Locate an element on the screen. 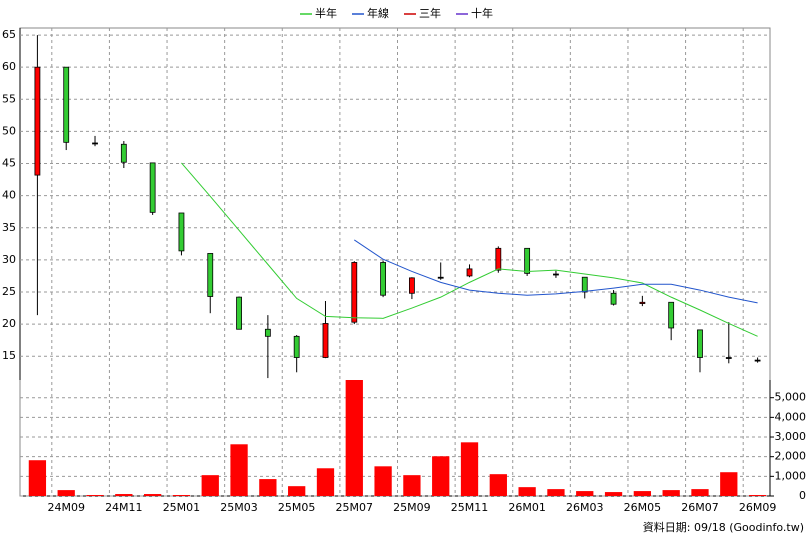 The height and width of the screenshot is (540, 808). y-tick-label: 30 is located at coordinates (9, 259).